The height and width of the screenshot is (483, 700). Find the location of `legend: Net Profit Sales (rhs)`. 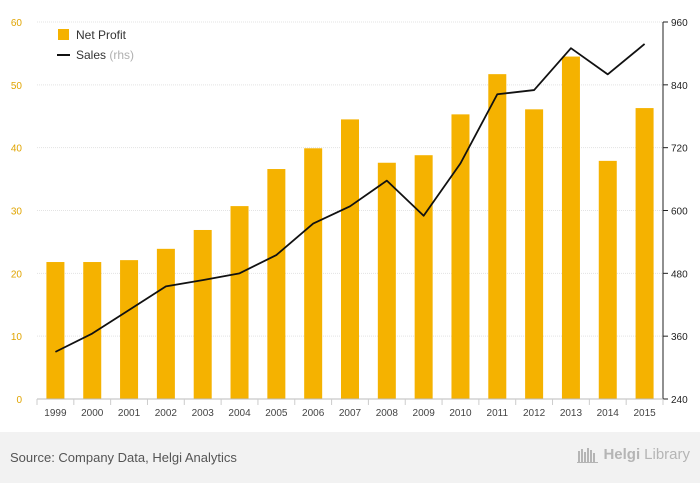

legend: Net Profit Sales (rhs) is located at coordinates (95, 45).